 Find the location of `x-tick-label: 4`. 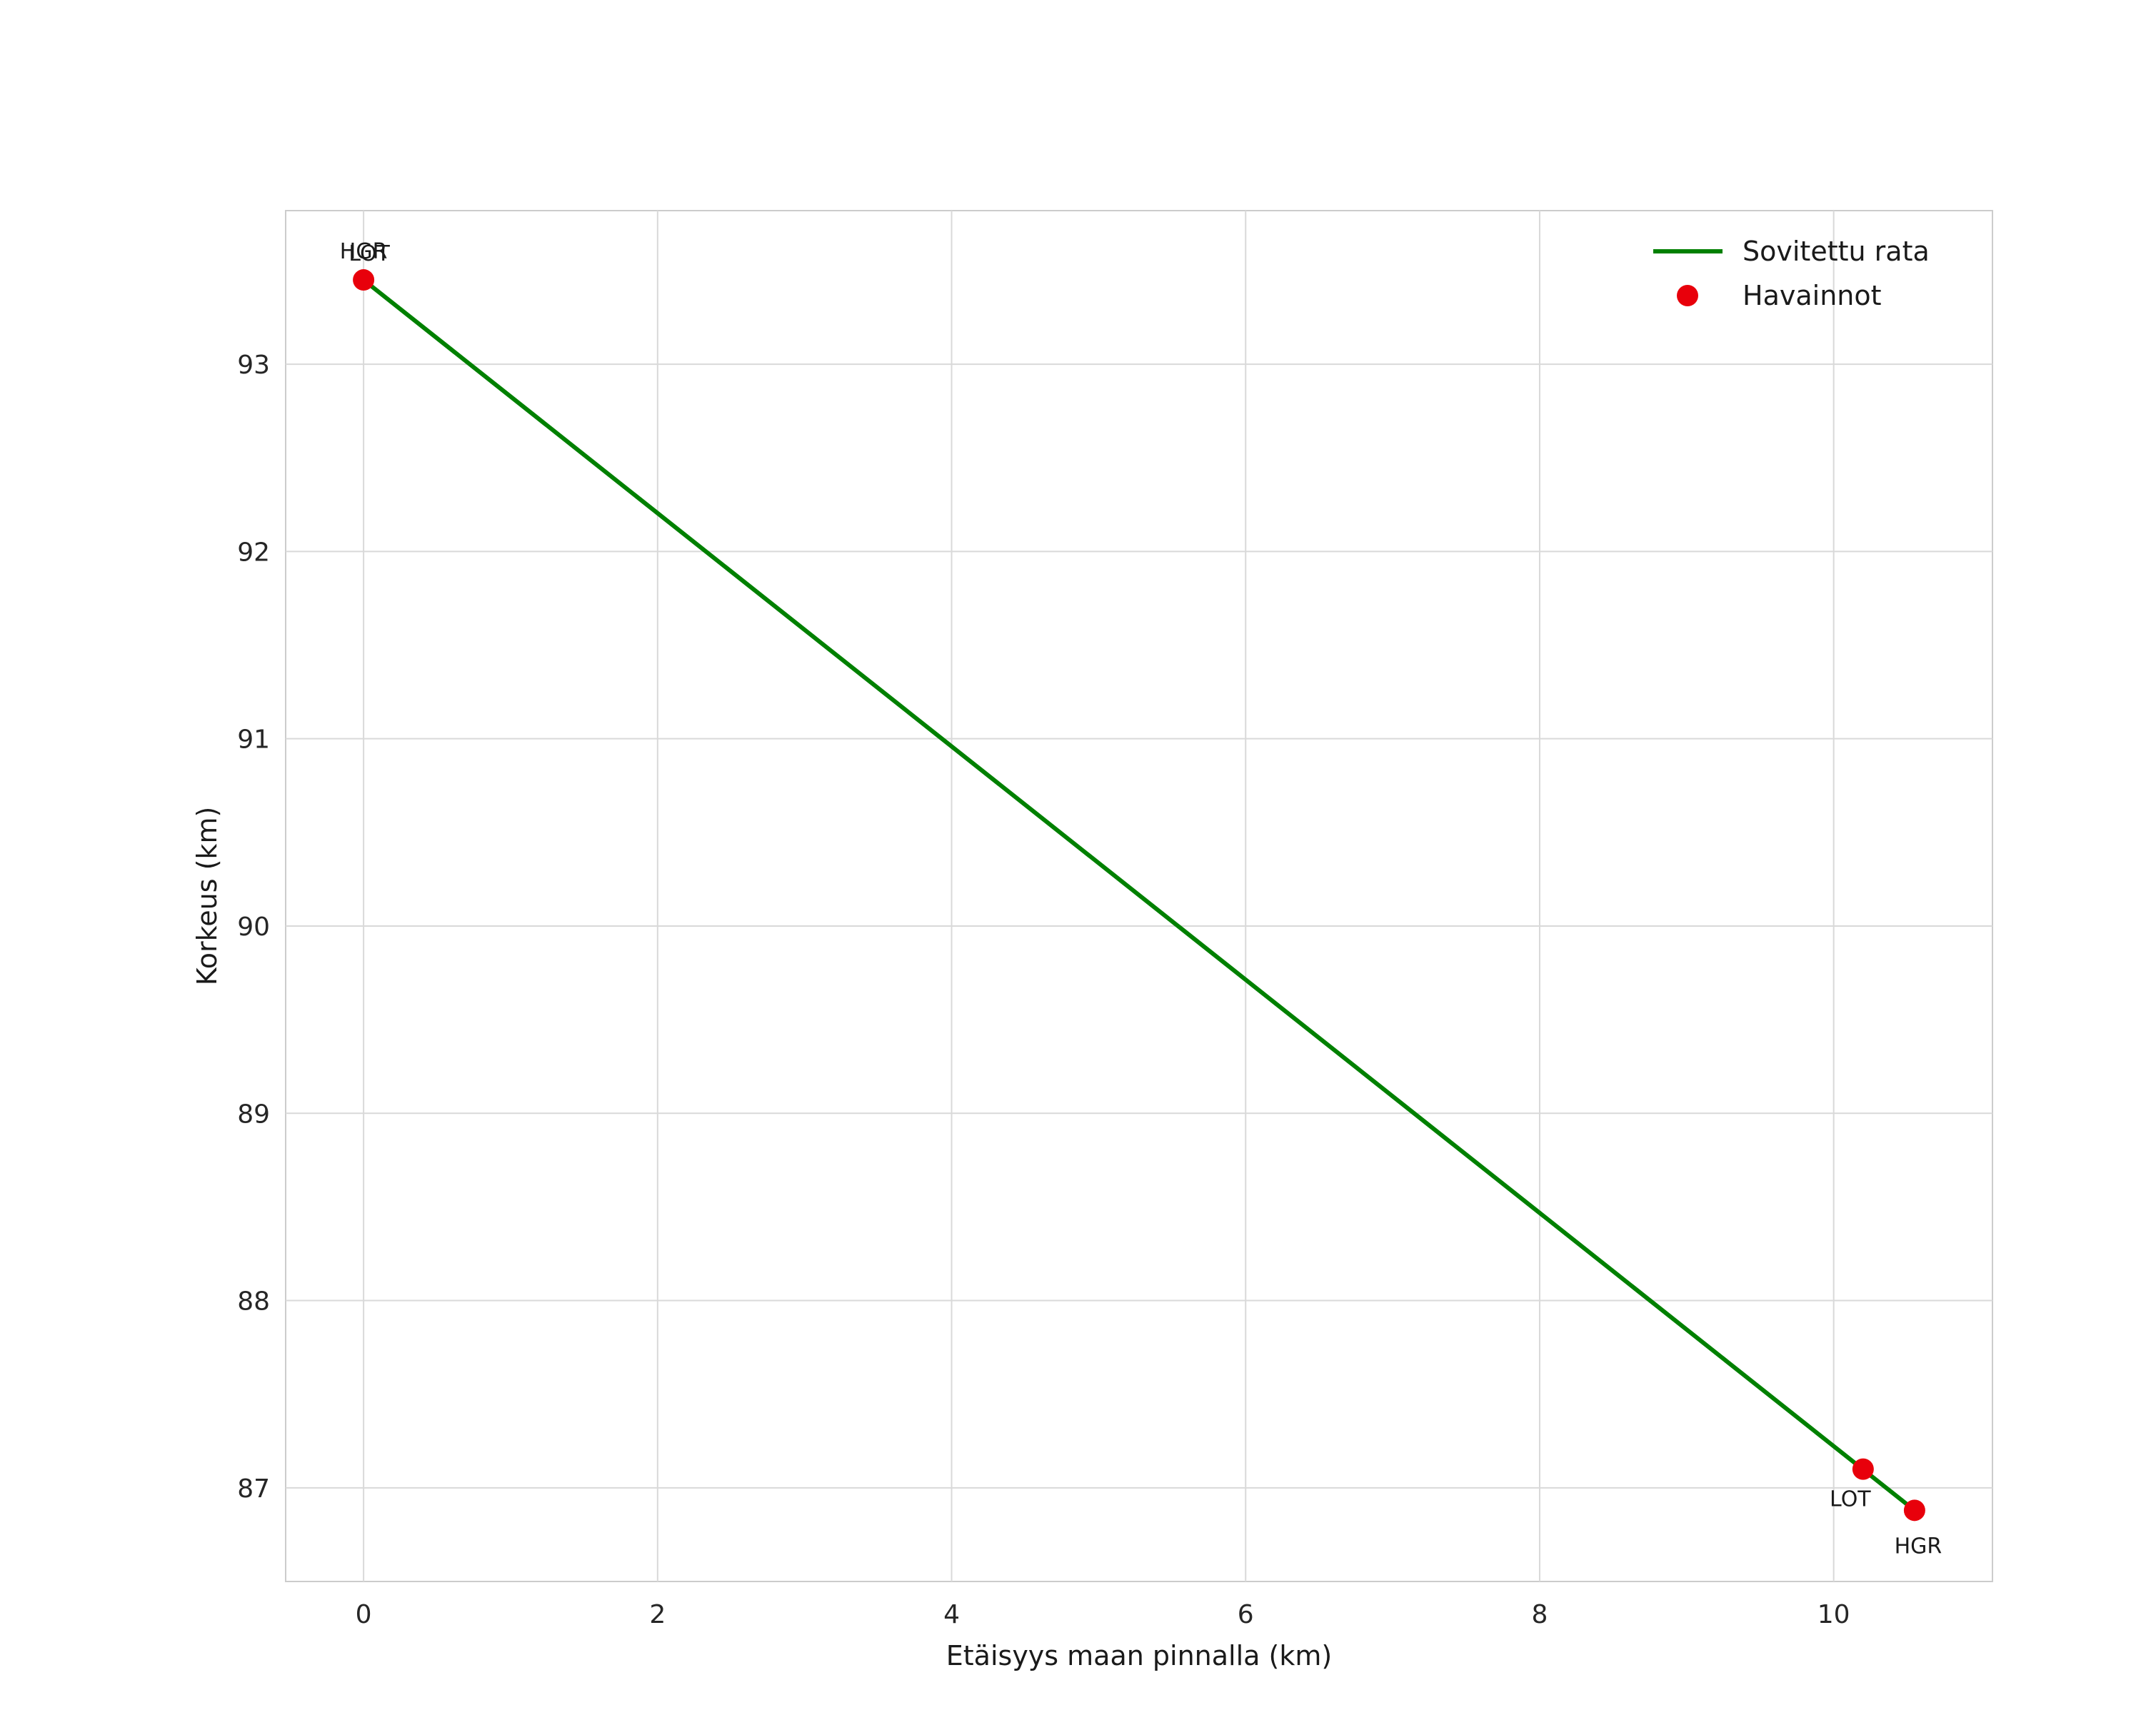

x-tick-label: 4 is located at coordinates (952, 1614).